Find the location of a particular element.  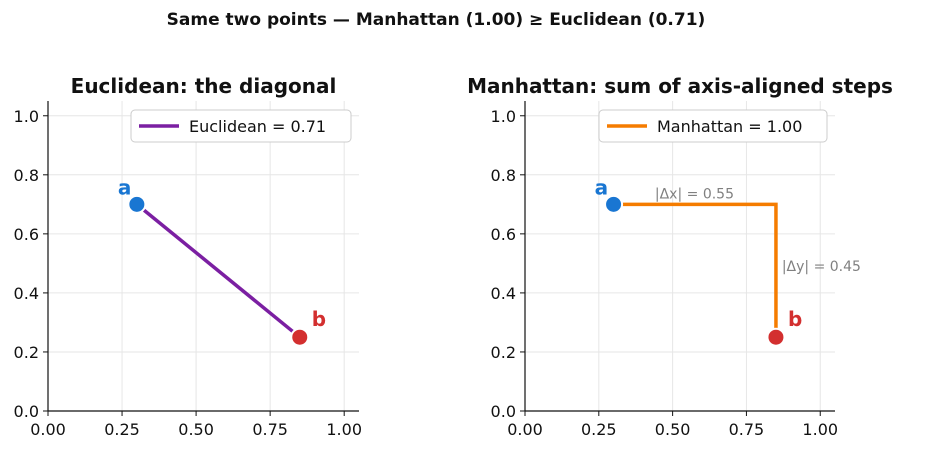

delta-annotation: |Δx| = 0.55 is located at coordinates (694, 194).